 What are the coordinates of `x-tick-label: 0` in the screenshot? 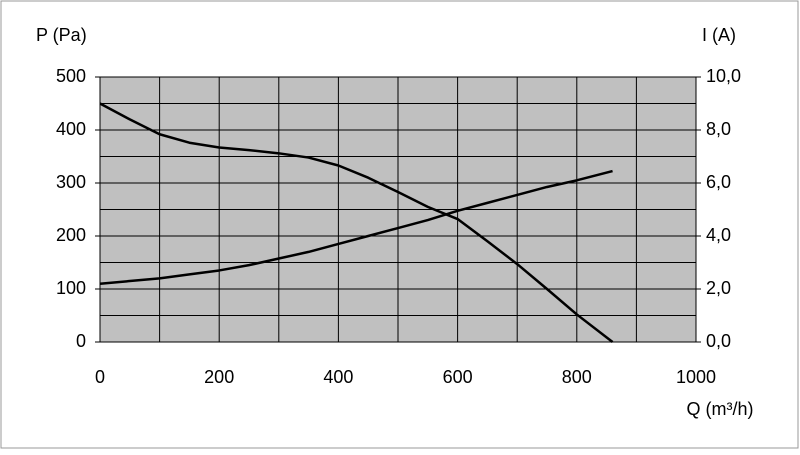 It's located at (100, 377).